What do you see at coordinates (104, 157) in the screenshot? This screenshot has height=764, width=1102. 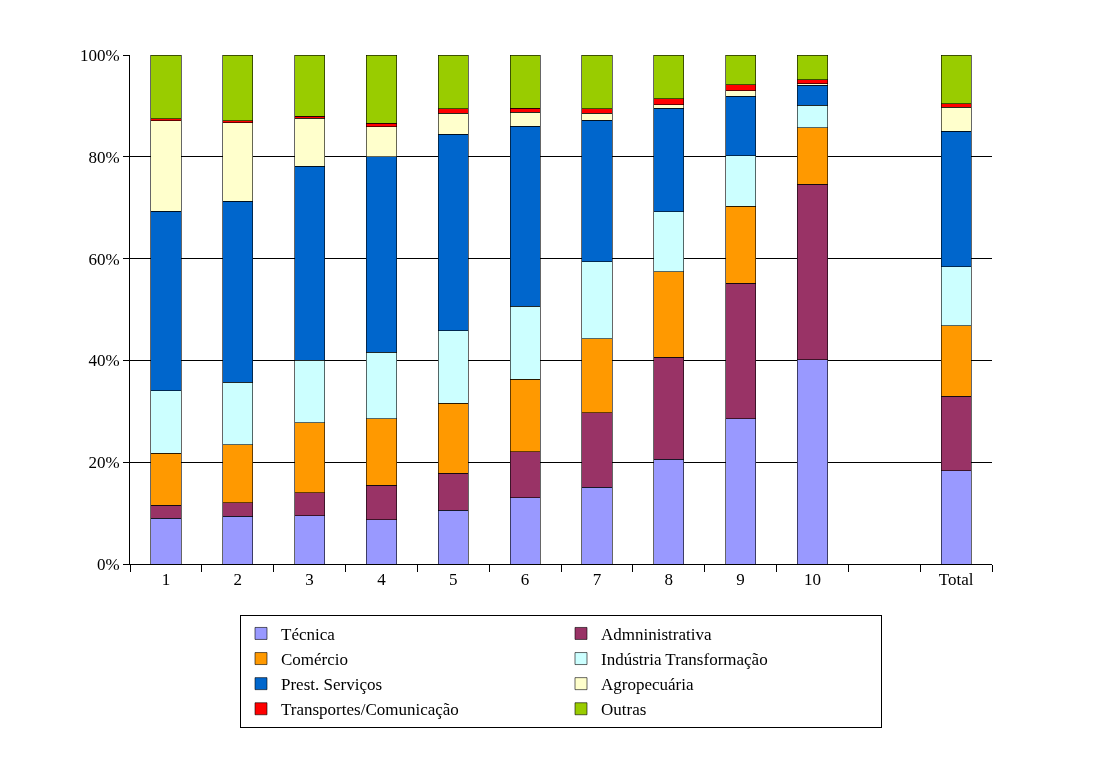 I see `y-tick-label: 80%` at bounding box center [104, 157].